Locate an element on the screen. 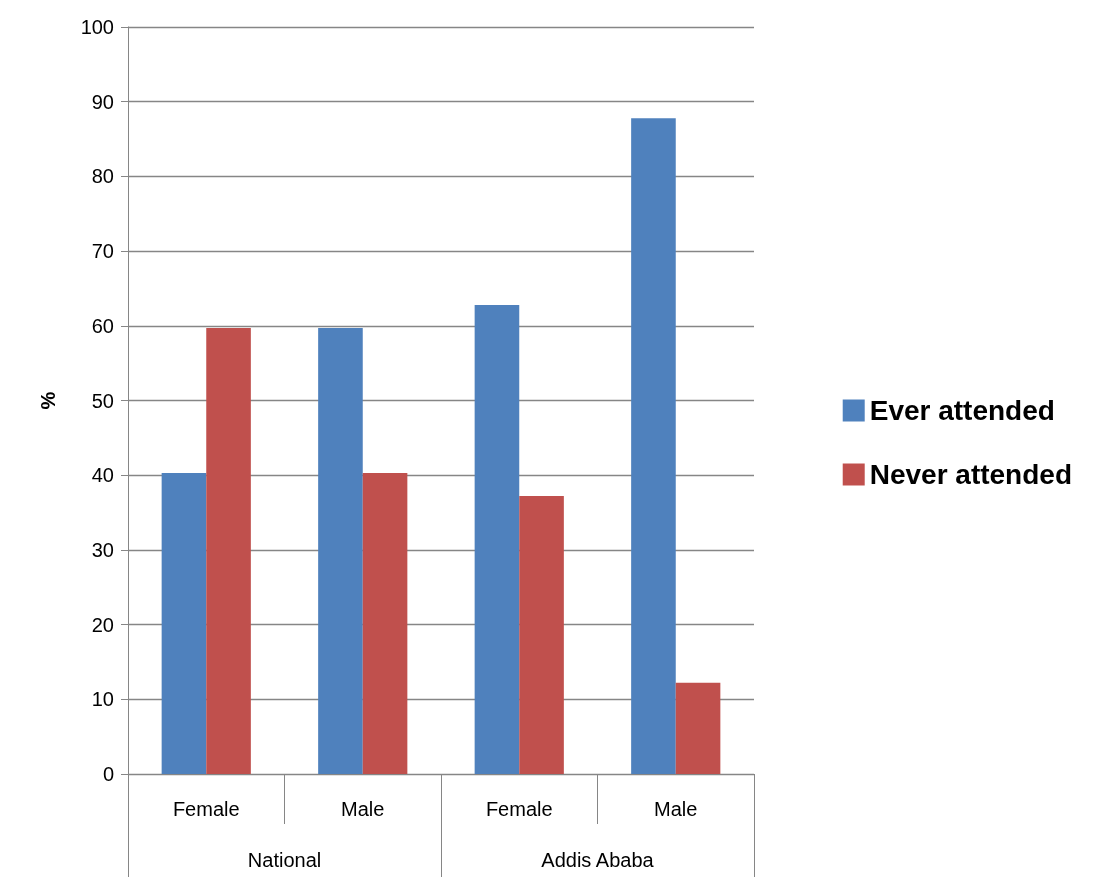  y-tick-label: 30 is located at coordinates (102, 549).